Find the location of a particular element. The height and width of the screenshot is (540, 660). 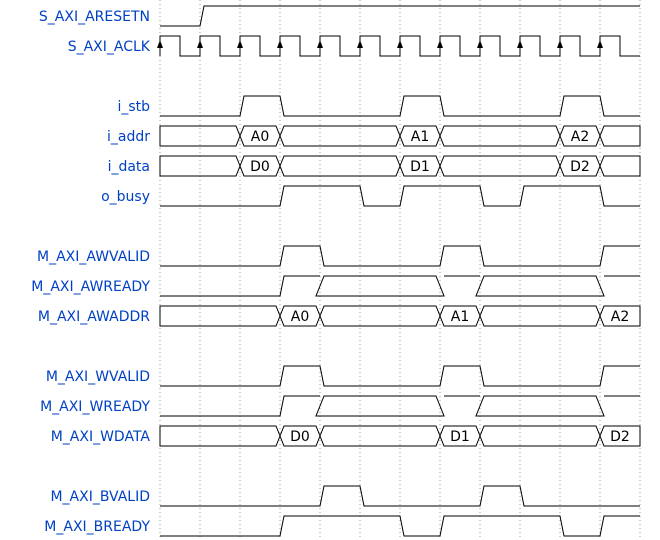

signal-row-m-axi-wready: M_AXI_WREADY is located at coordinates (340, 406).